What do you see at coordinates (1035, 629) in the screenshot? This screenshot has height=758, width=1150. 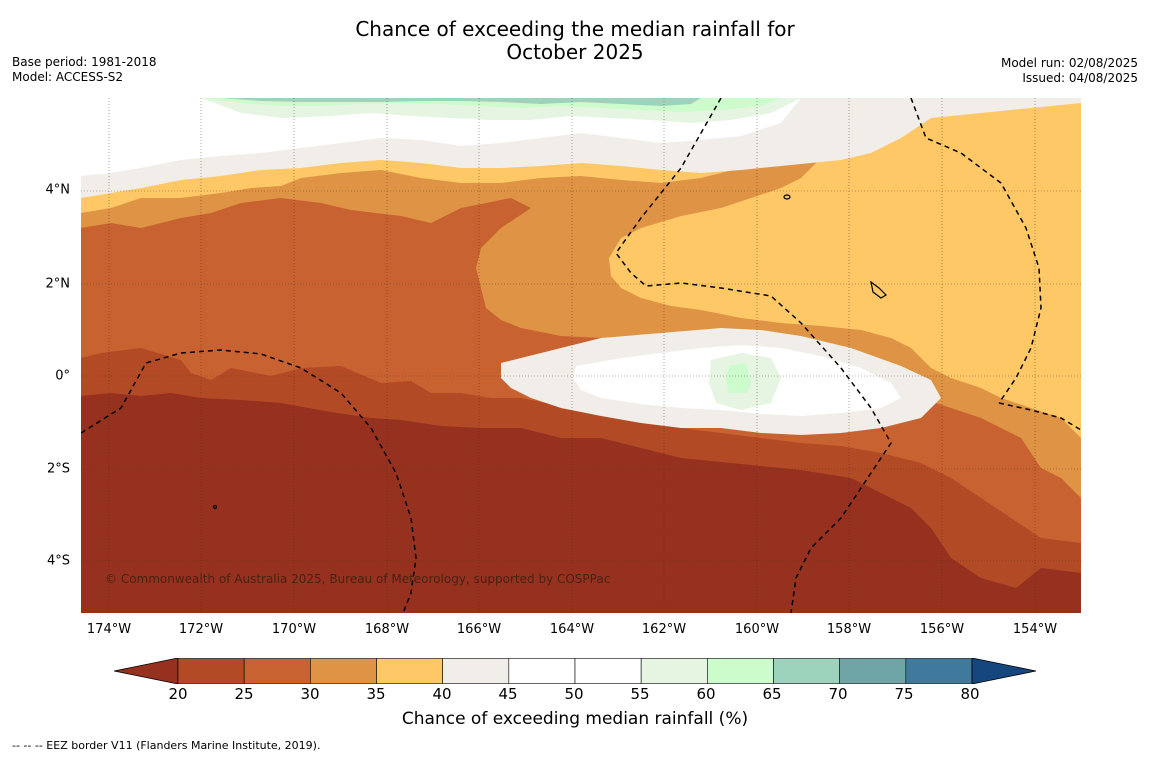 I see `lon-label-154w: 154°W` at bounding box center [1035, 629].